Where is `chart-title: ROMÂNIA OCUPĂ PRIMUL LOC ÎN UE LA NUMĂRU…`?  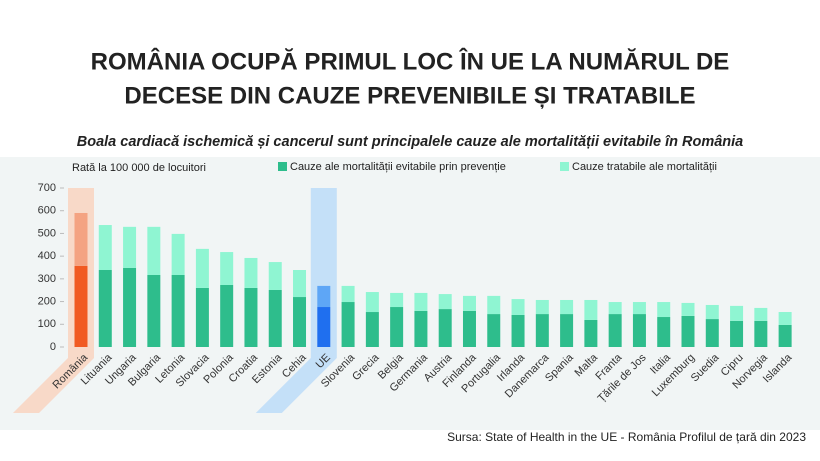
chart-title: ROMÂNIA OCUPĂ PRIMUL LOC ÎN UE LA NUMĂRU… is located at coordinates (410, 61).